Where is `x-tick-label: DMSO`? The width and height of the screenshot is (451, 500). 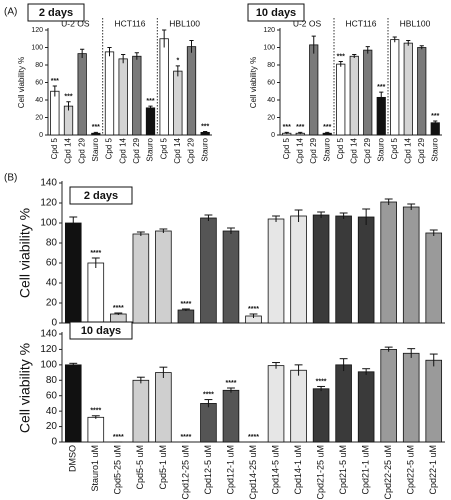
x-tick-label: DMSO is located at coordinates (73, 458).